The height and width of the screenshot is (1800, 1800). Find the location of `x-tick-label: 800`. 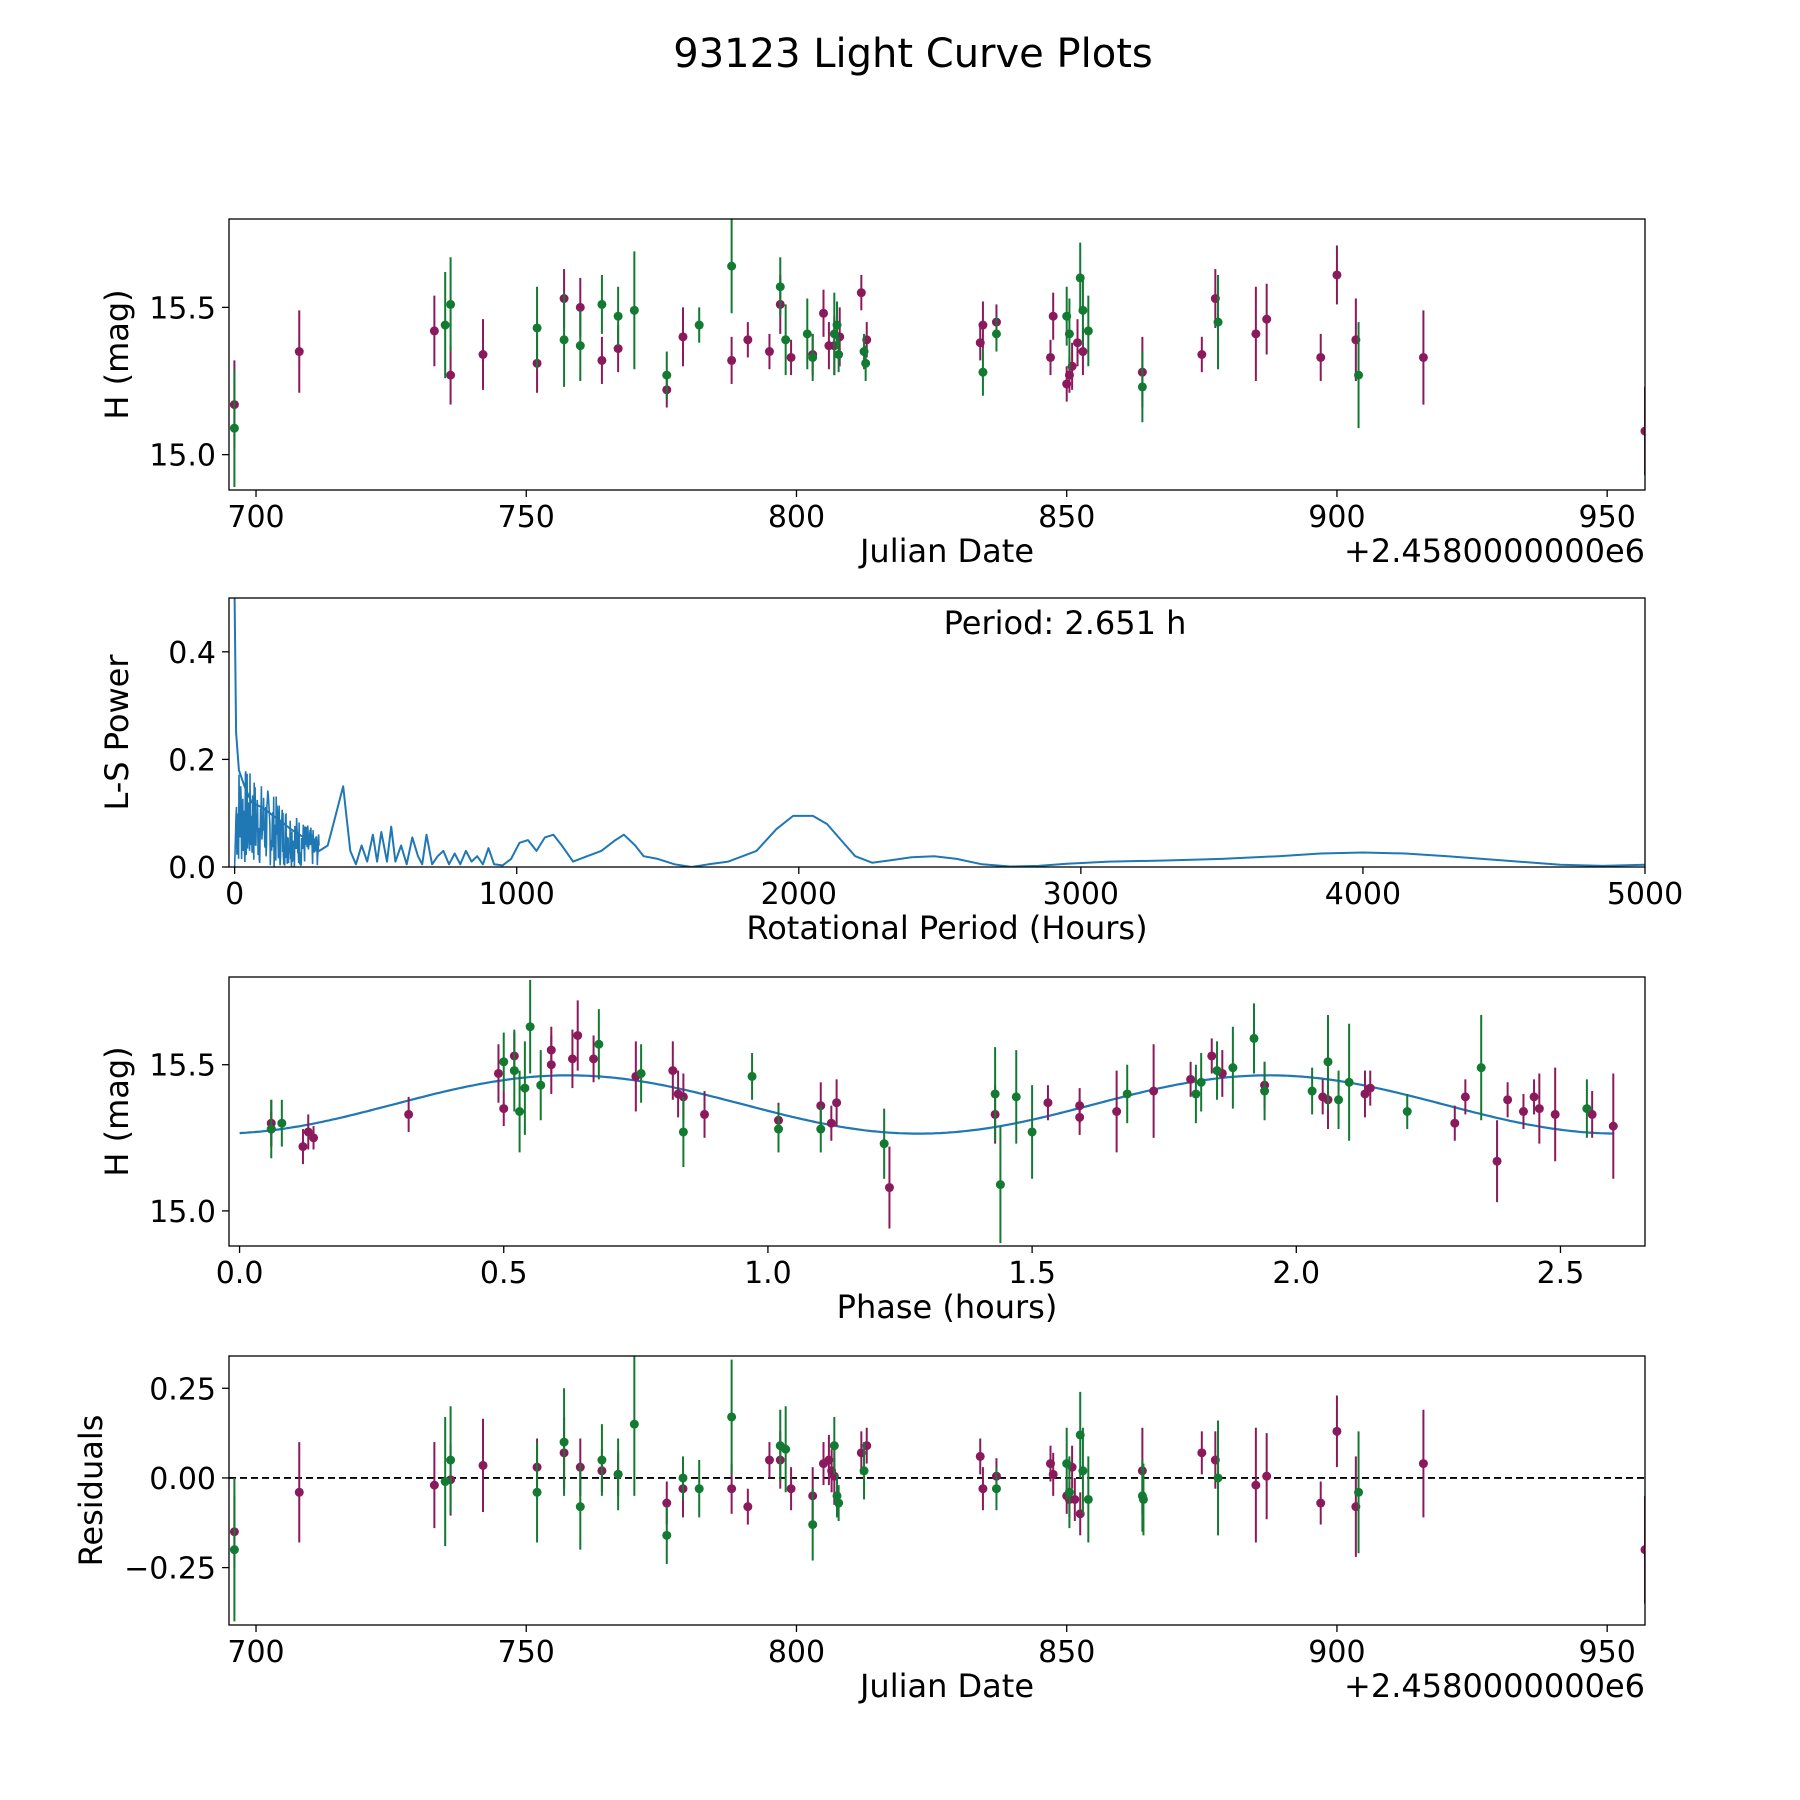

x-tick-label: 800 is located at coordinates (796, 1652).